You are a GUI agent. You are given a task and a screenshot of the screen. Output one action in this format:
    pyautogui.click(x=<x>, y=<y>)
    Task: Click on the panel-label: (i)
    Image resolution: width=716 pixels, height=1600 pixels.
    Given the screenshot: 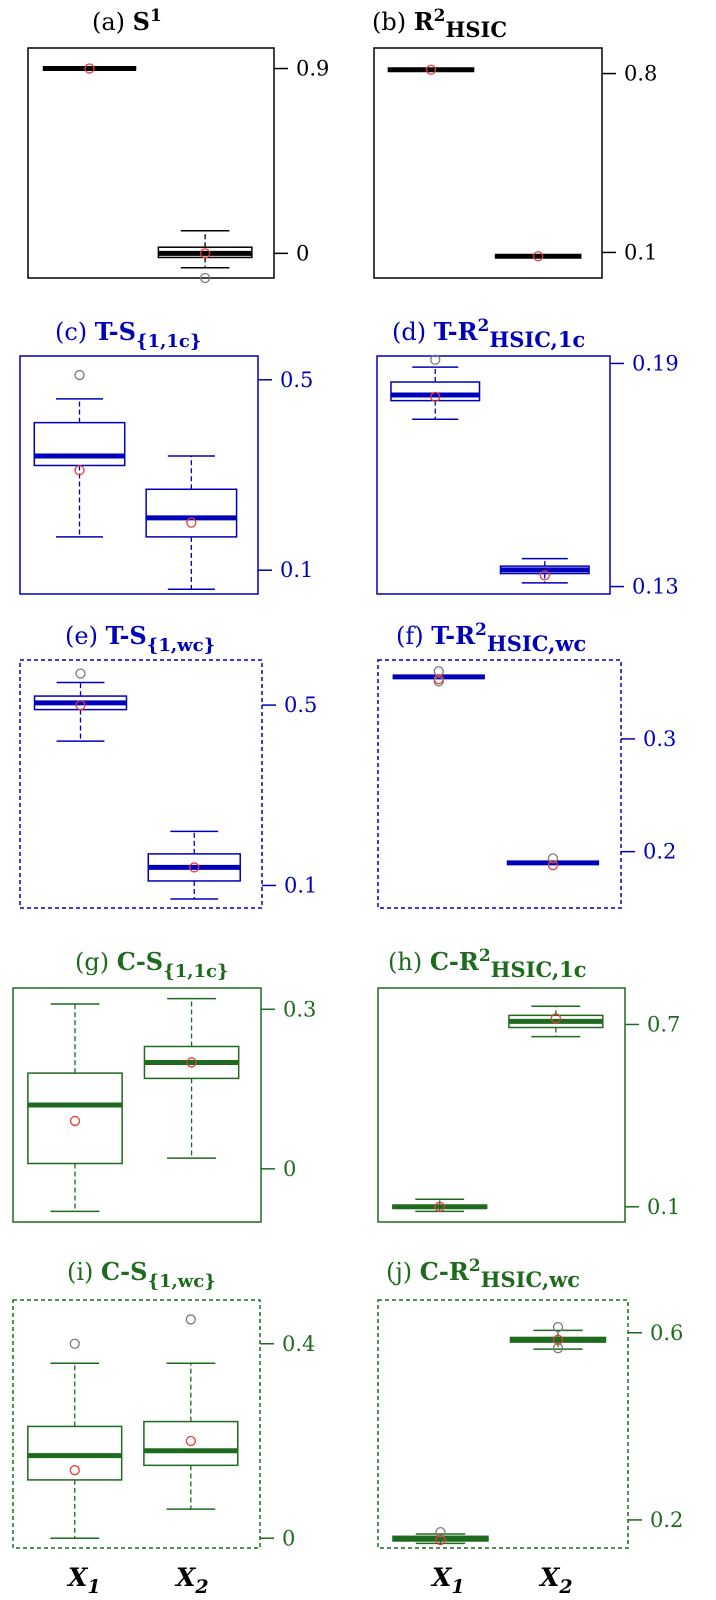 What is the action you would take?
    pyautogui.click(x=84, y=1272)
    